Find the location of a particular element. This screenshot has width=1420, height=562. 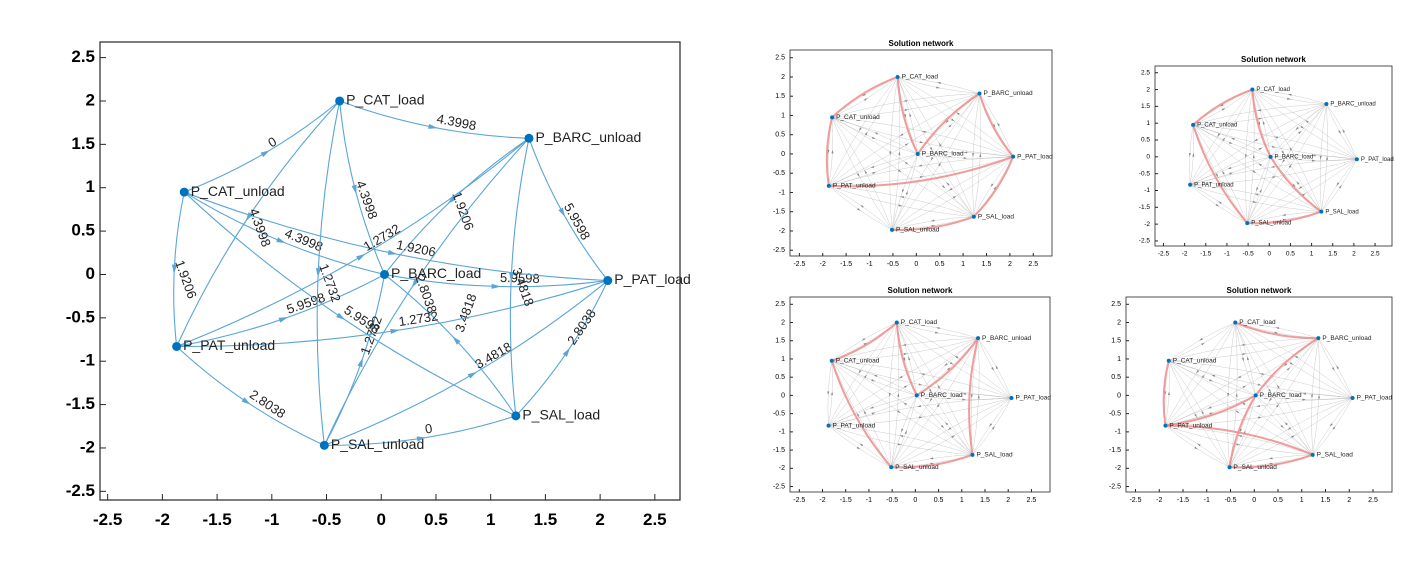

x-tick-label: 0 is located at coordinates (915, 500).